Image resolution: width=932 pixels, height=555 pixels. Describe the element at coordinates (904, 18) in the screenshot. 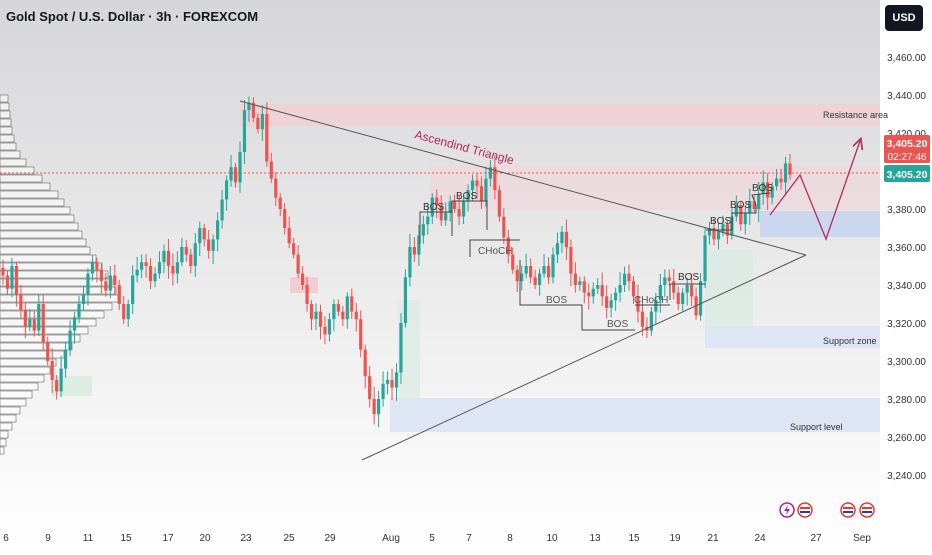

I see `currency-button: USD` at that location.